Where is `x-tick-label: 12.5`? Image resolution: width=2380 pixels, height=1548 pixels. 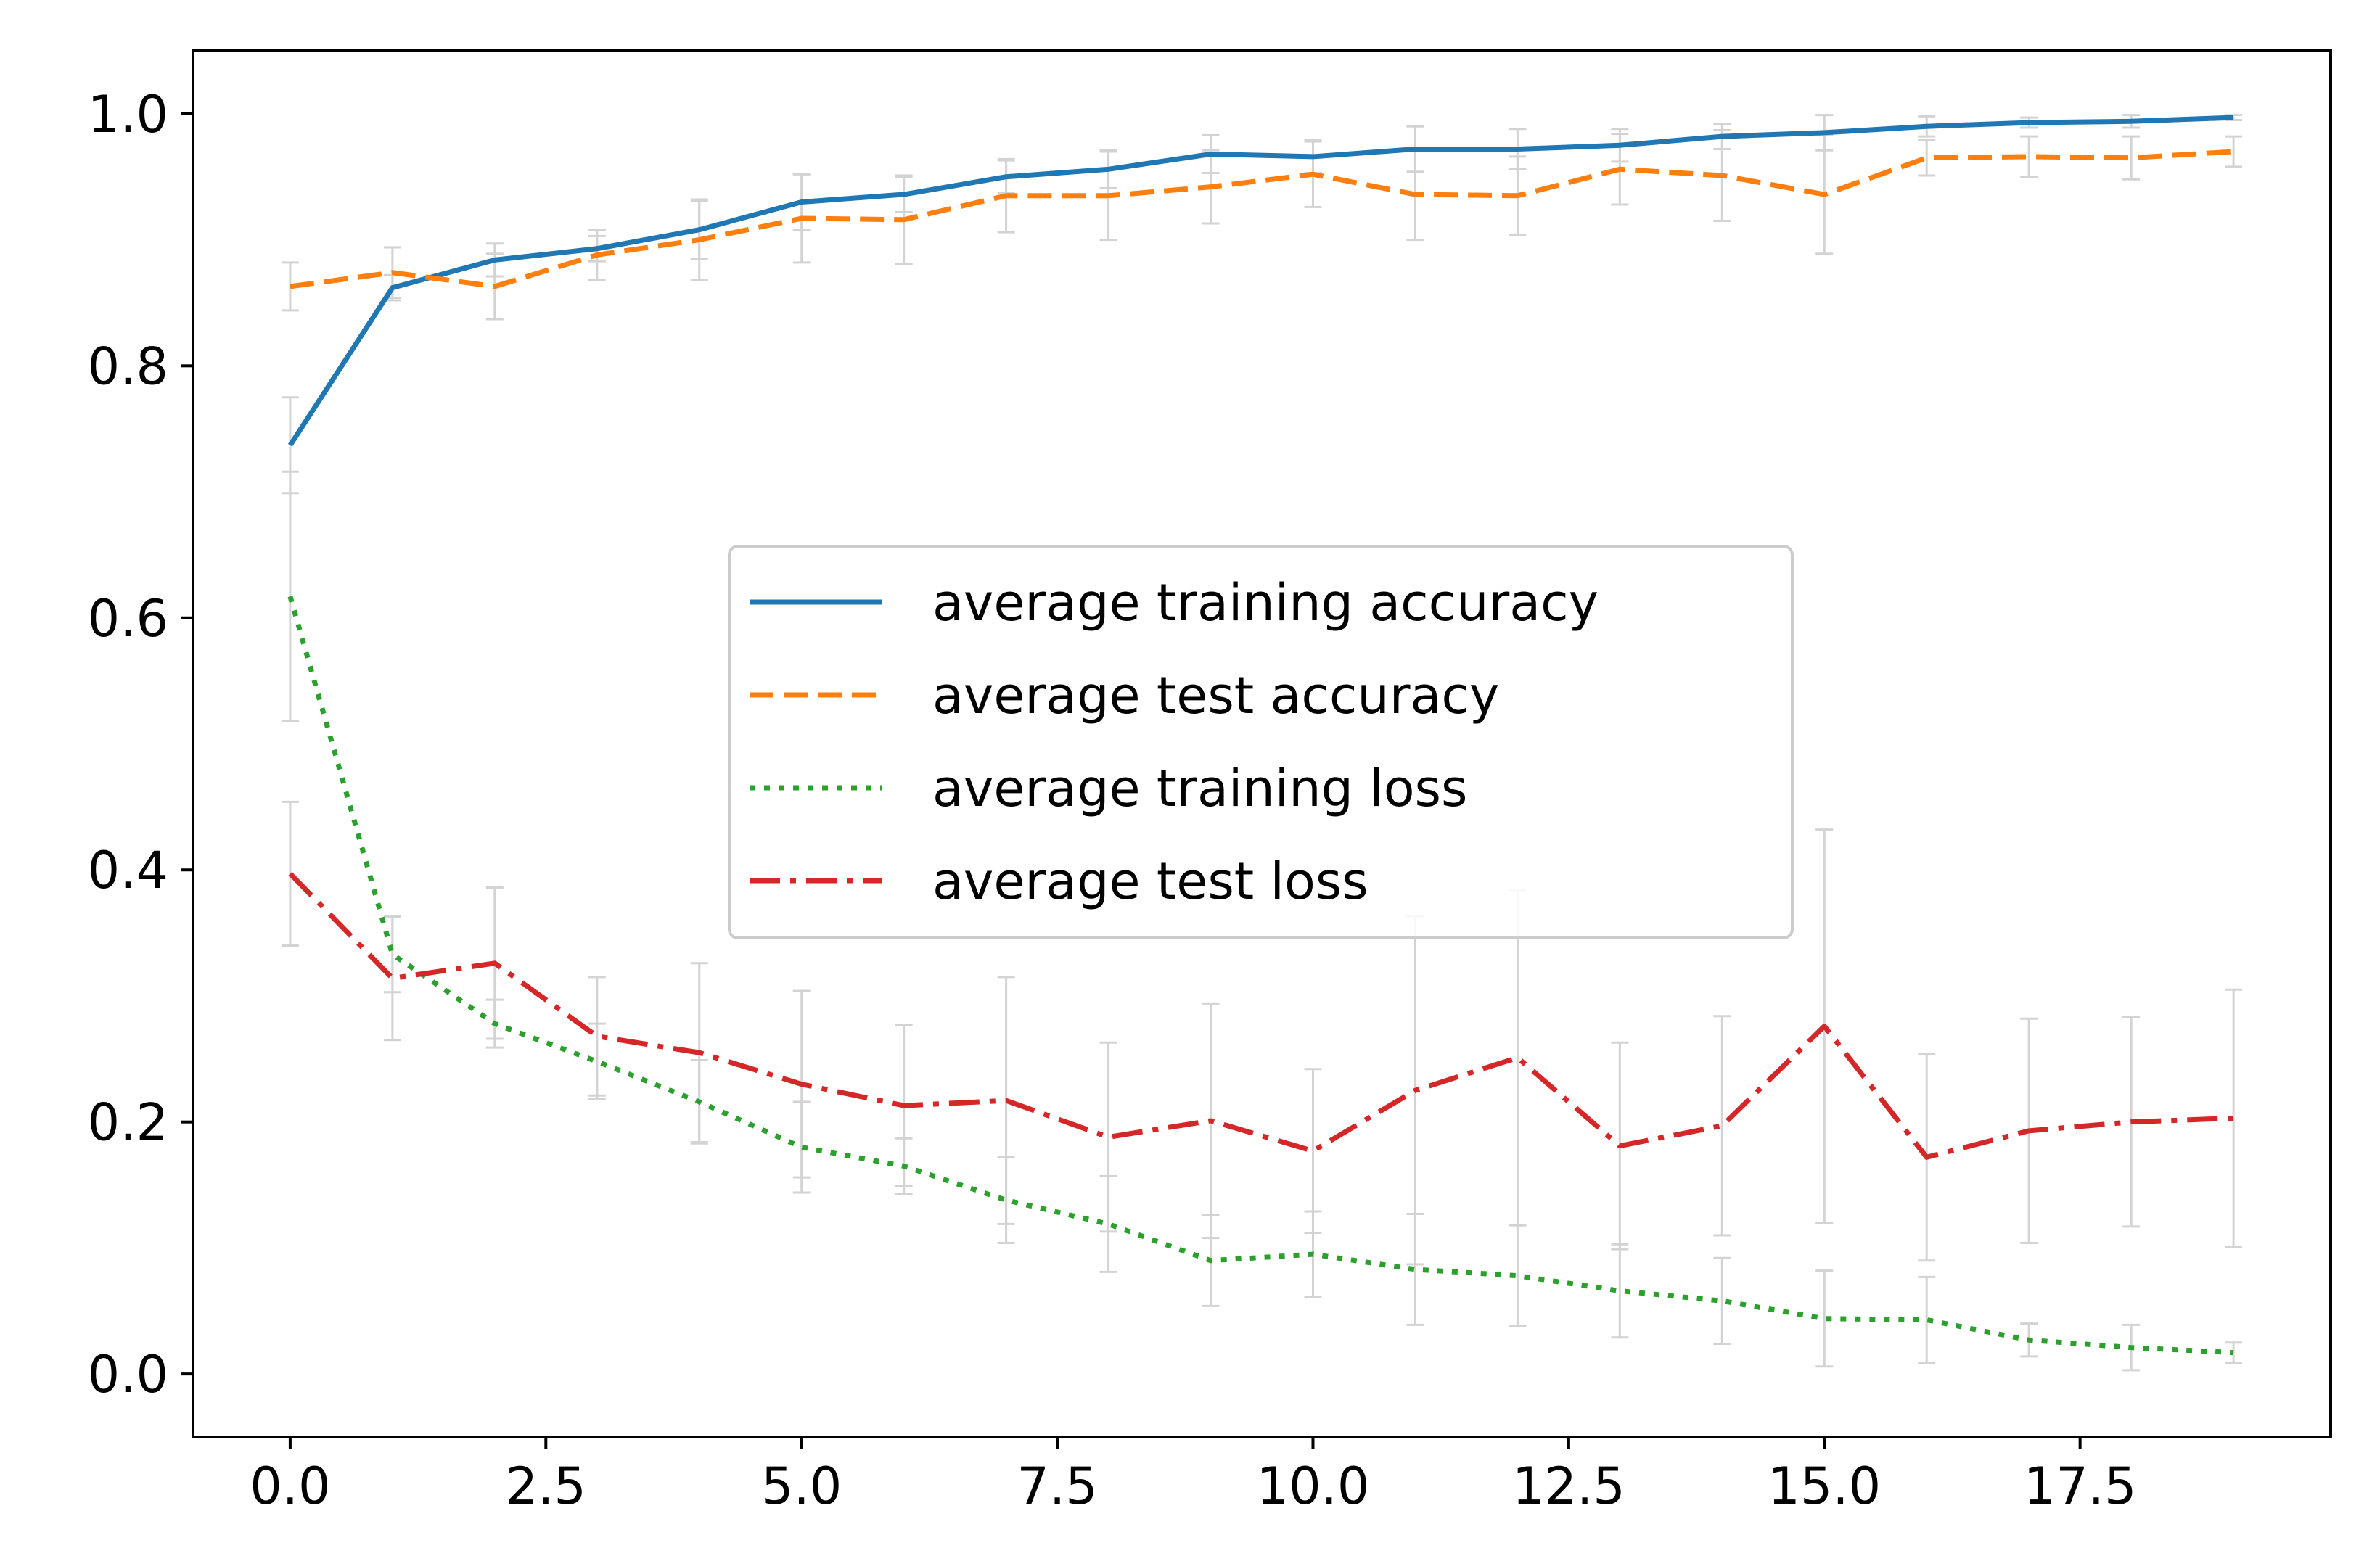 x-tick-label: 12.5 is located at coordinates (1568, 1486).